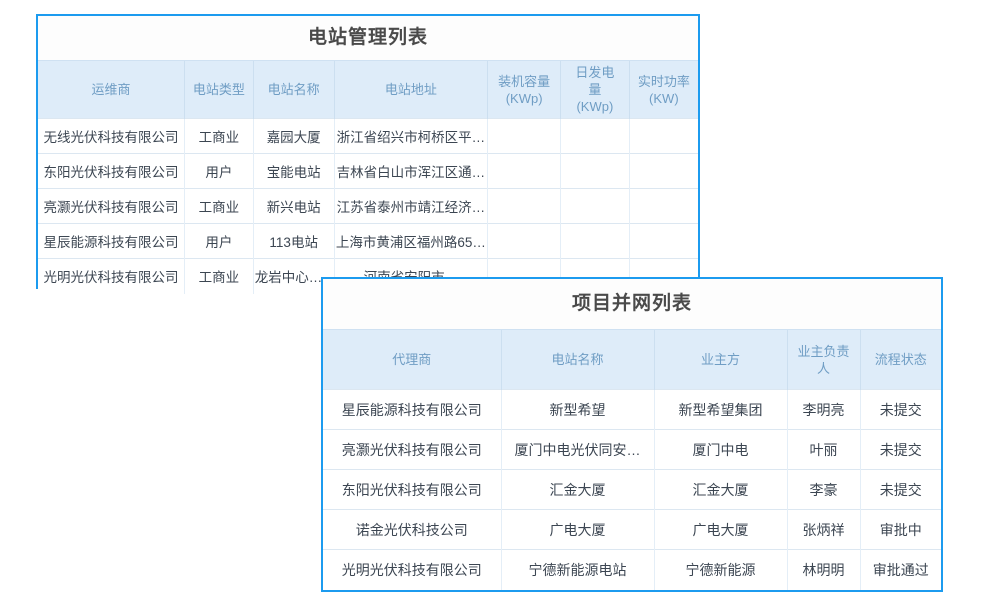 The image size is (1000, 600). I want to click on header-label-line: 量, so click(595, 89).